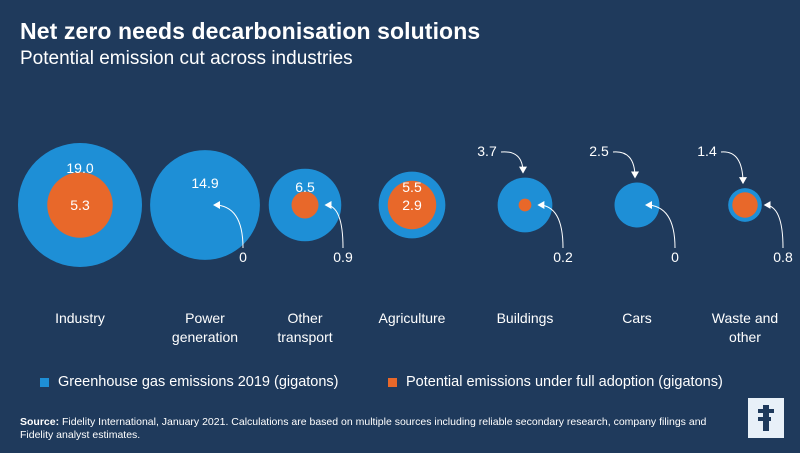 The width and height of the screenshot is (800, 453). What do you see at coordinates (745, 318) in the screenshot?
I see `category-label: Waste and` at bounding box center [745, 318].